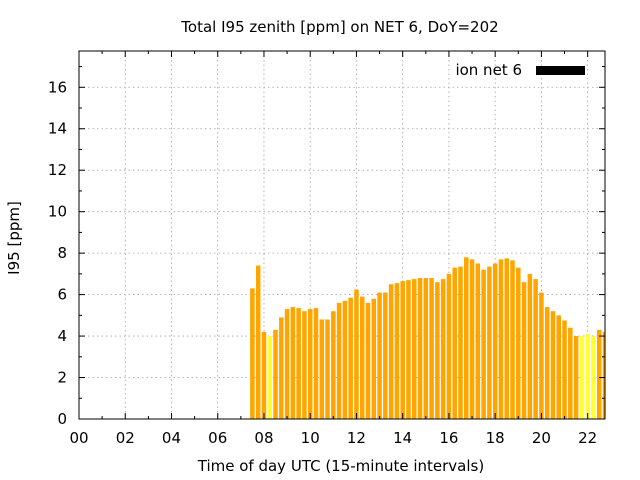 The height and width of the screenshot is (480, 640). Describe the element at coordinates (488, 70) in the screenshot. I see `legend-label: ion net 6` at that location.